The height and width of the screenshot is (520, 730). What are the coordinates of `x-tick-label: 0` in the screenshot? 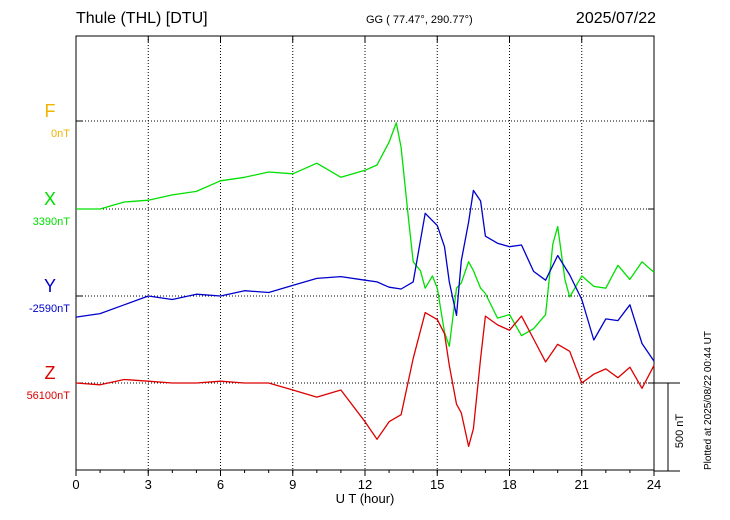 It's located at (75, 484).